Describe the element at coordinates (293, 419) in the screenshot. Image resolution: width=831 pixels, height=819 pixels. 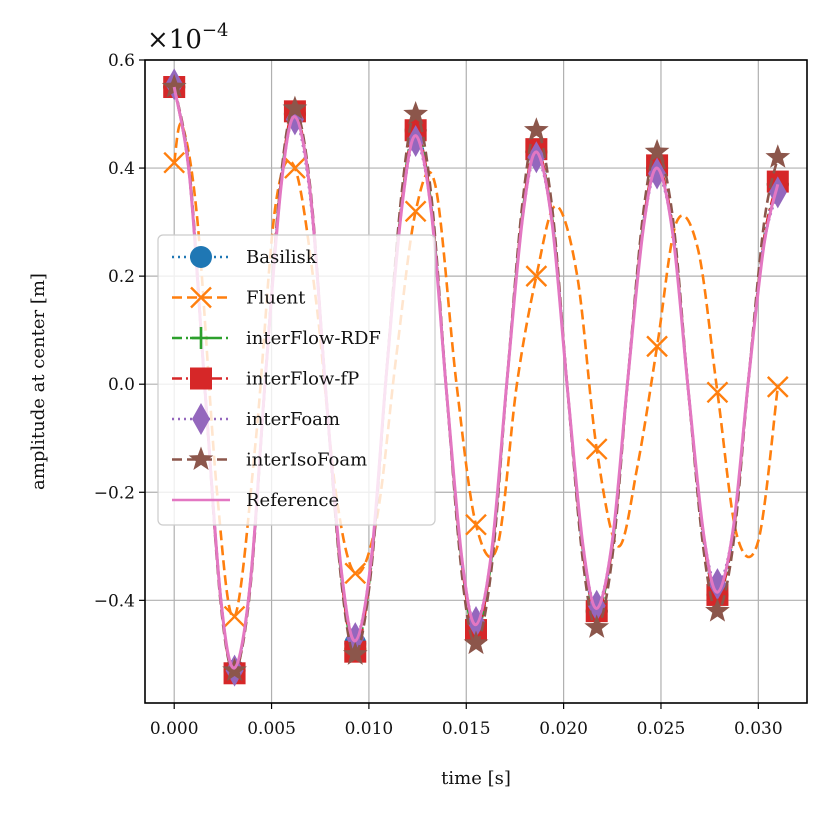
I see `legend-label: interFoam` at that location.